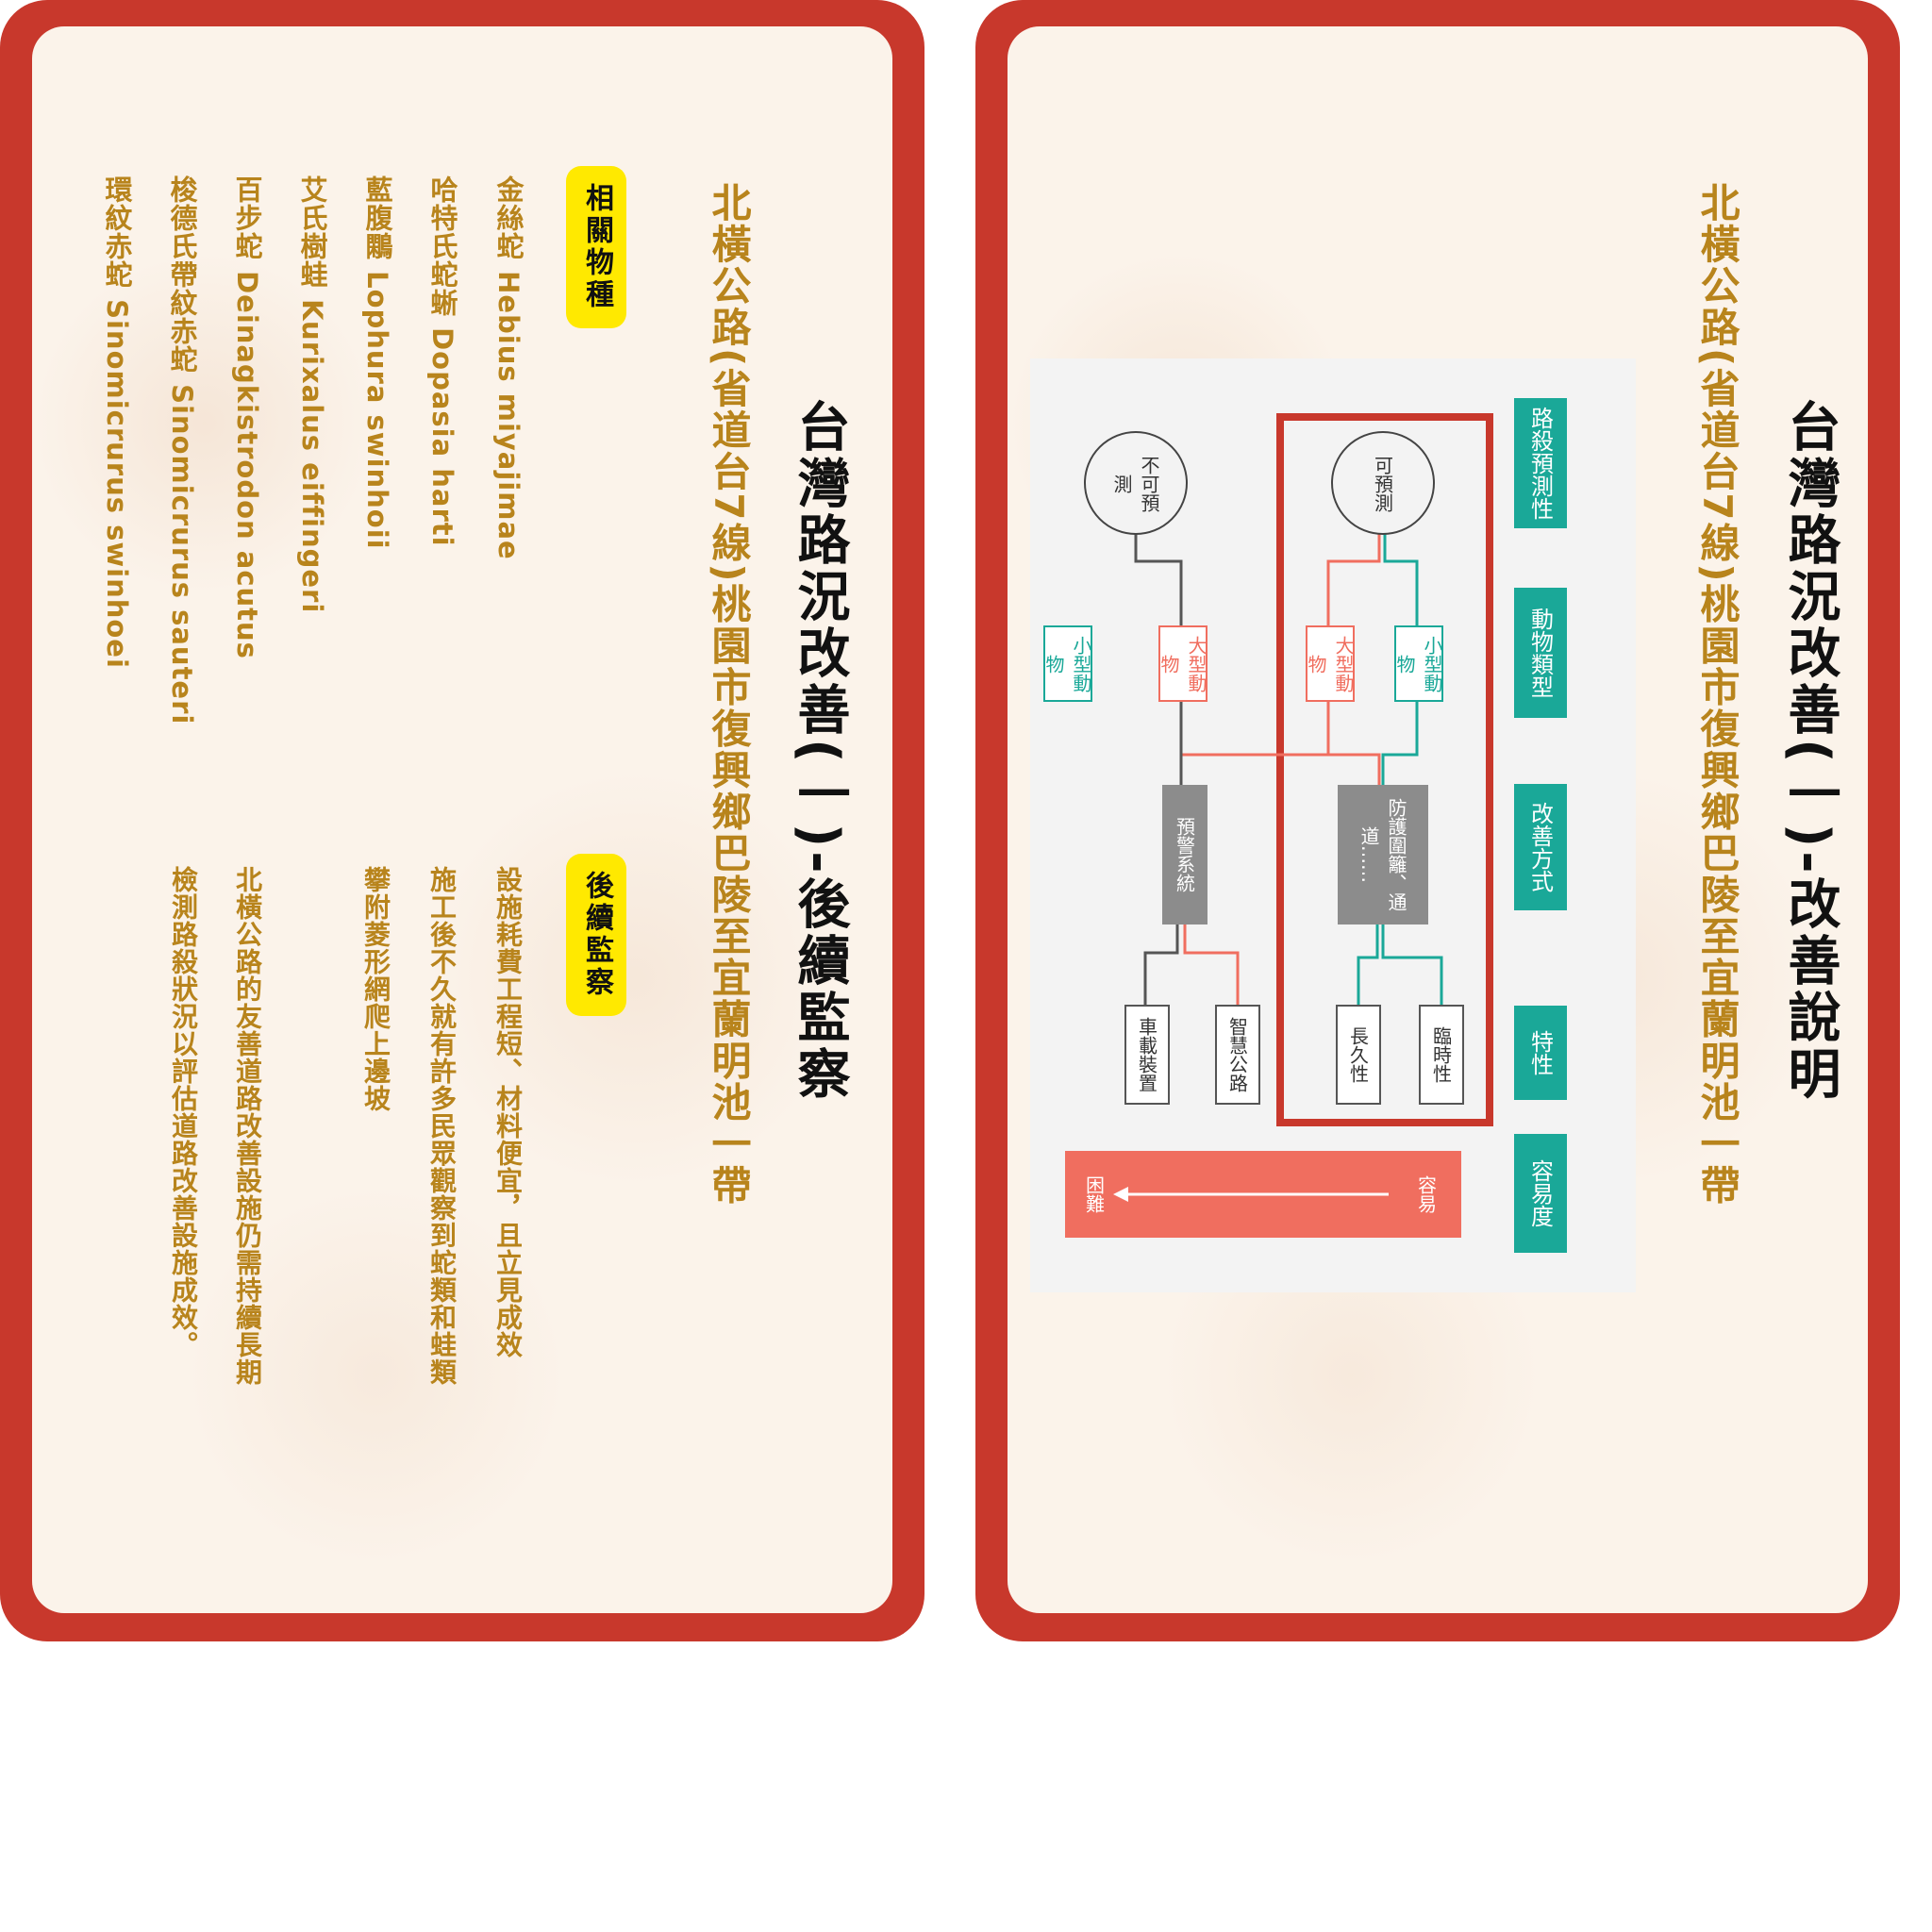 The width and height of the screenshot is (1932, 1932). Describe the element at coordinates (1330, 664) in the screenshot. I see `large-animal-box: 大型動物` at that location.